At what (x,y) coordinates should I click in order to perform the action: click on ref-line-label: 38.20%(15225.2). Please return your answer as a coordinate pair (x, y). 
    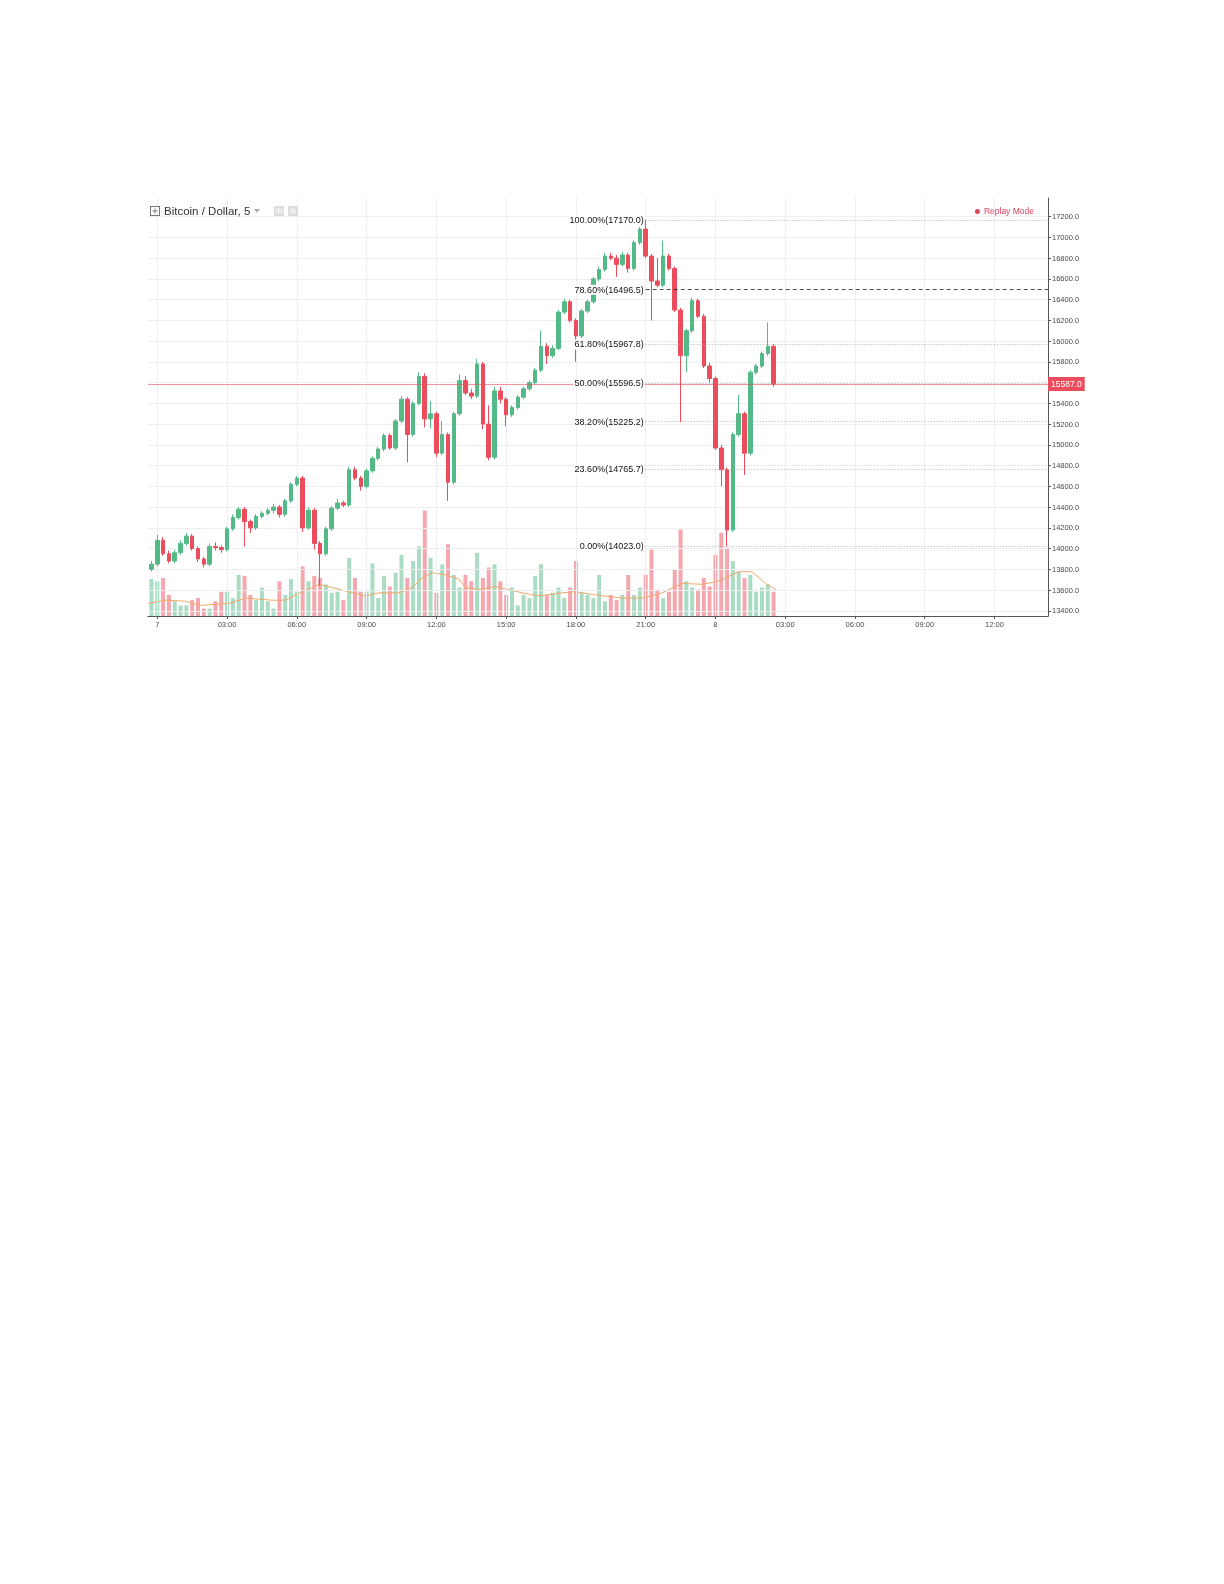
    Looking at the image, I should click on (609, 421).